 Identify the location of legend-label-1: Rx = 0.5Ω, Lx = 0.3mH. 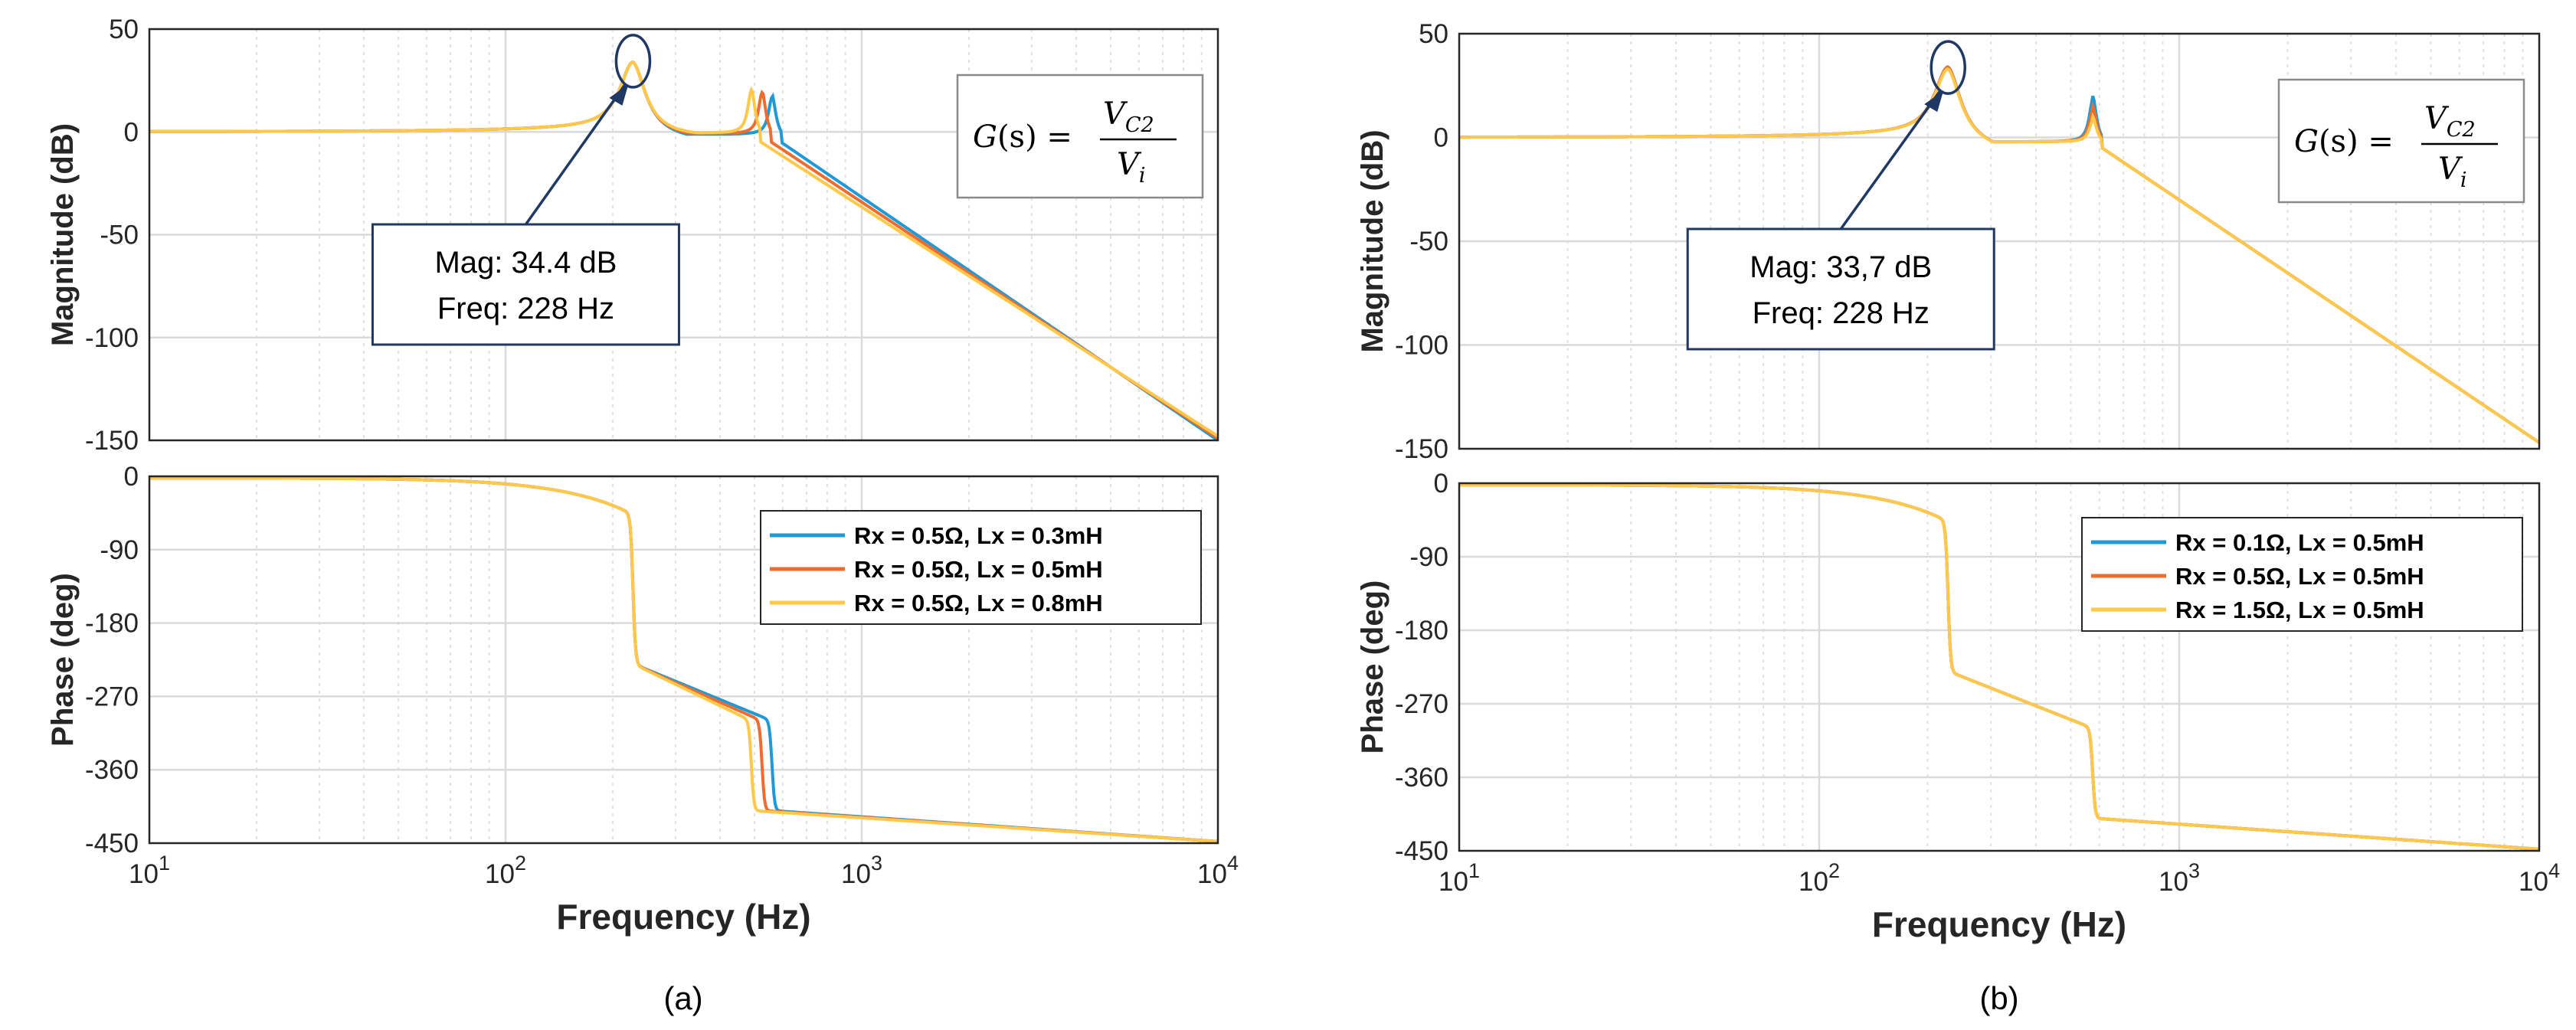
(978, 536).